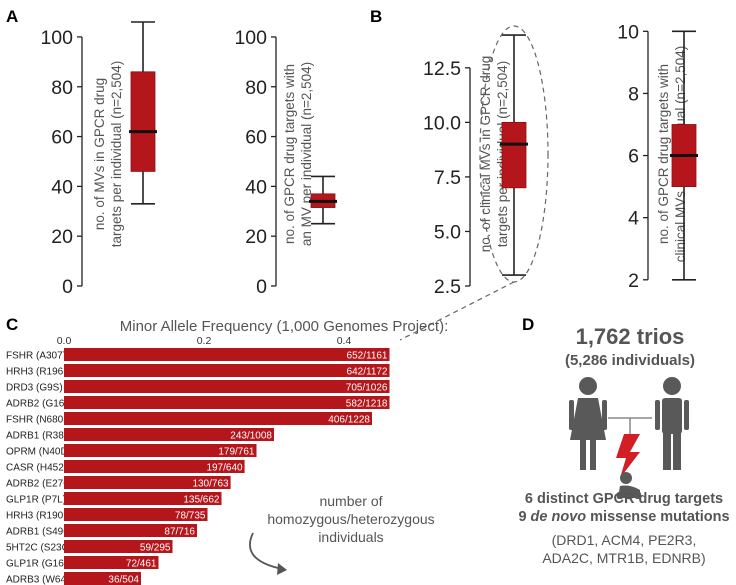 The image size is (736, 585). I want to click on gene-list-2: ADA2C, MTR1B, EDNRB), so click(623, 558).